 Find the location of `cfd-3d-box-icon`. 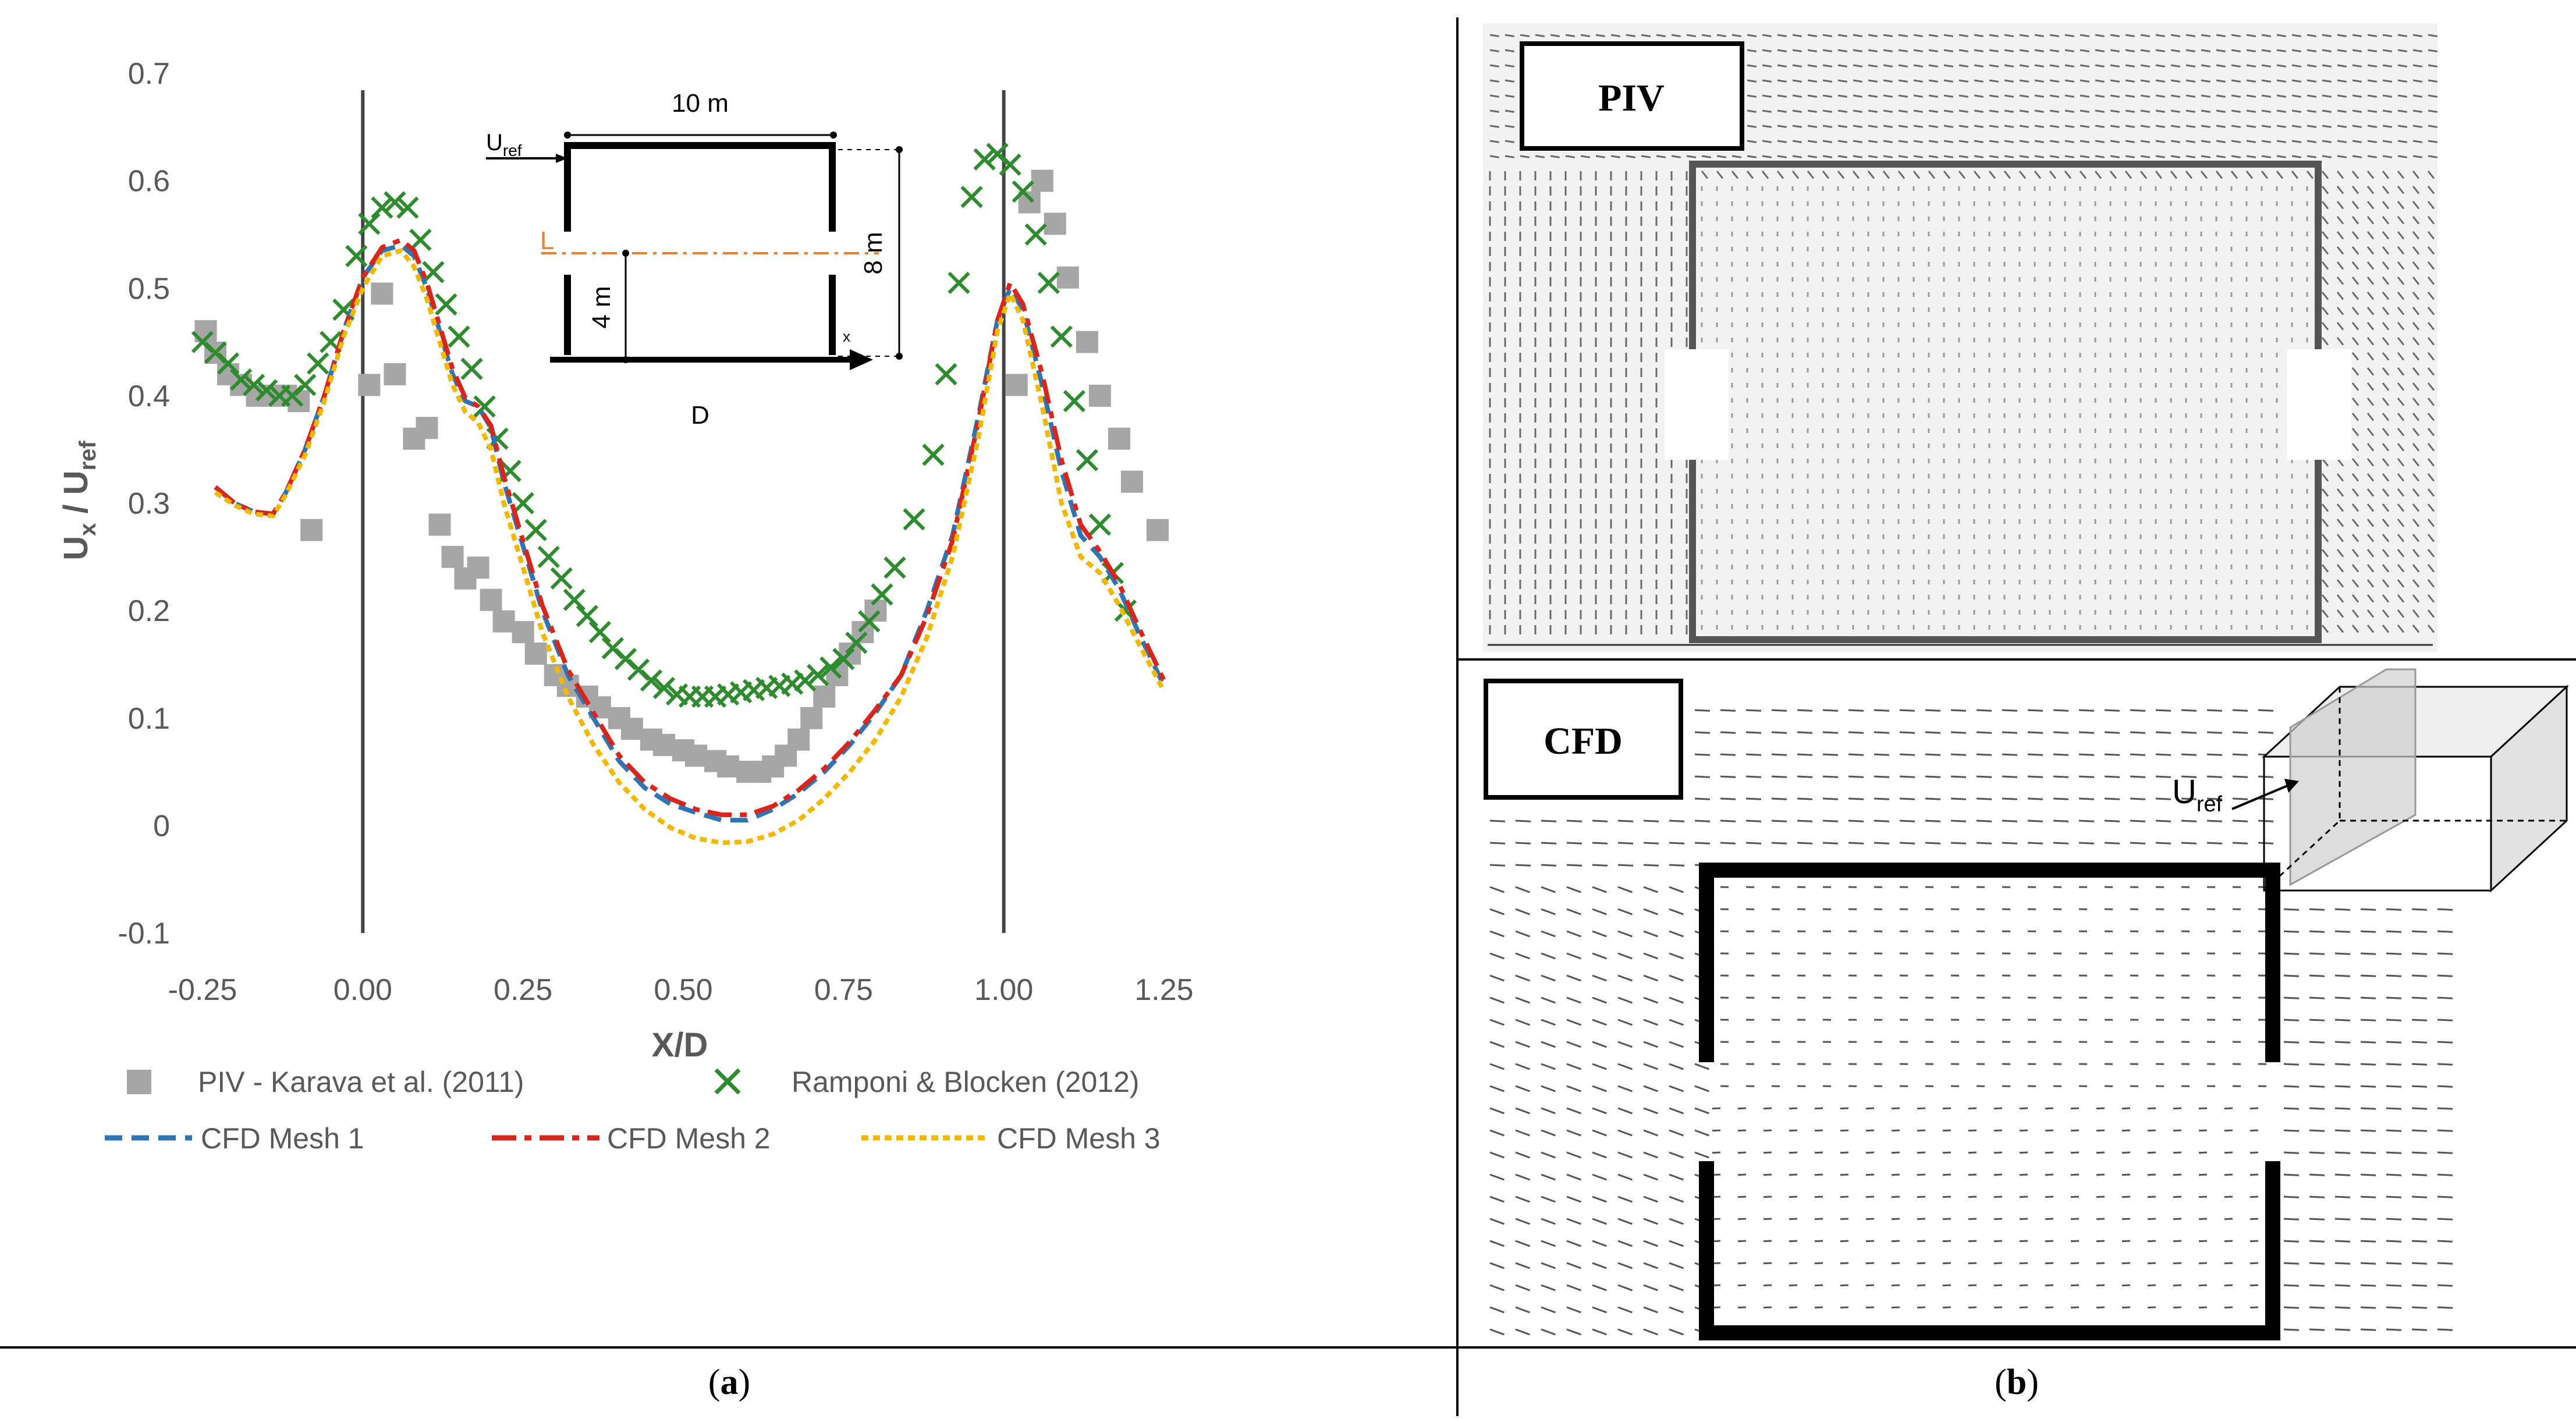

cfd-3d-box-icon is located at coordinates (2415, 780).